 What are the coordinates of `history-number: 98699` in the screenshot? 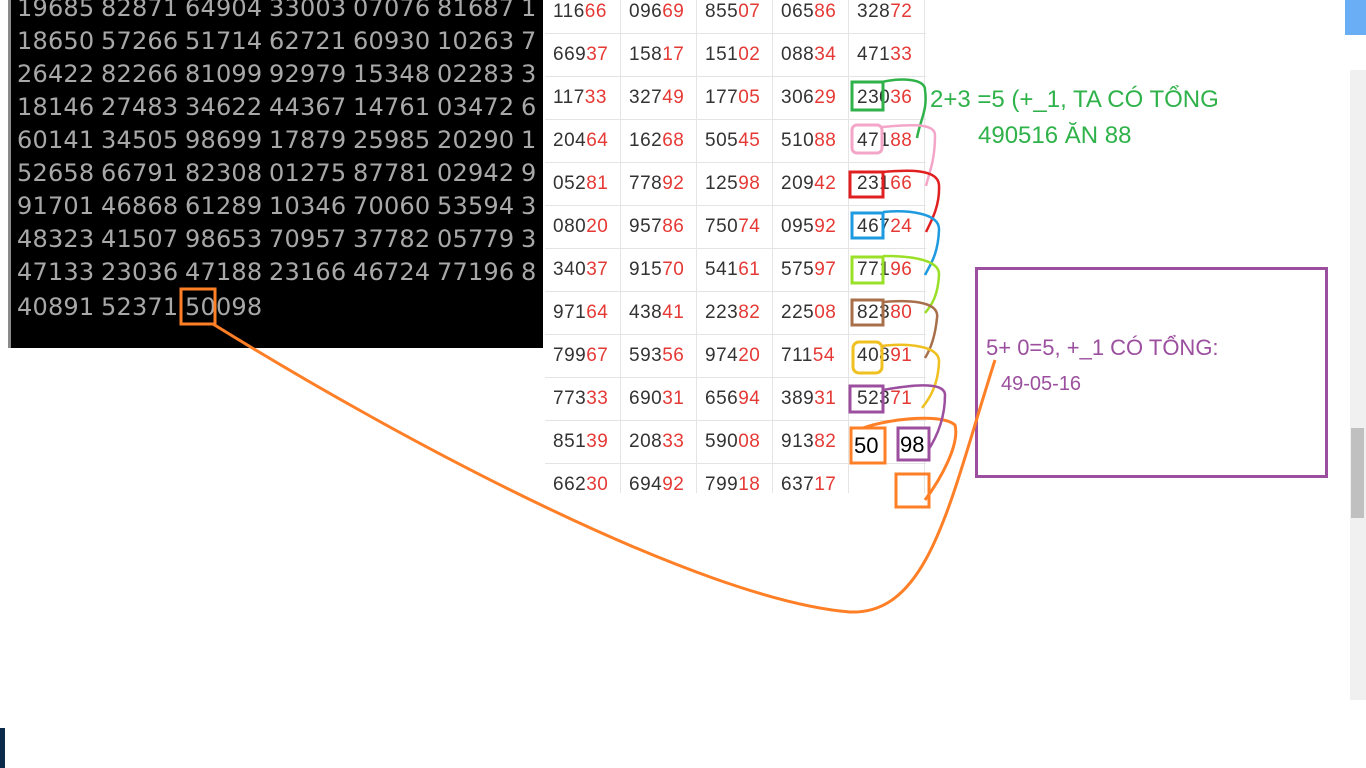 It's located at (224, 140).